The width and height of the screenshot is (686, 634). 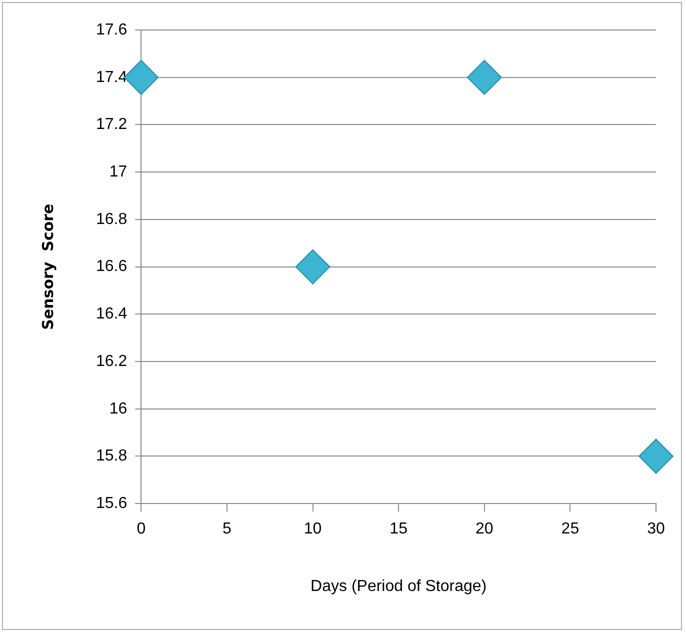 I want to click on y-tick-label: 17.2, so click(x=112, y=125).